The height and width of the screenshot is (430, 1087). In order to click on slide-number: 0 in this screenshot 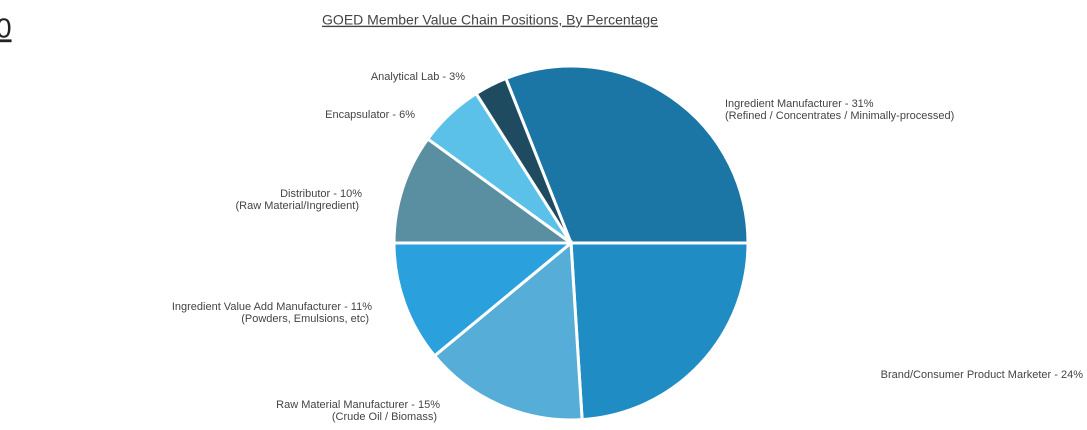, I will do `click(6, 27)`.